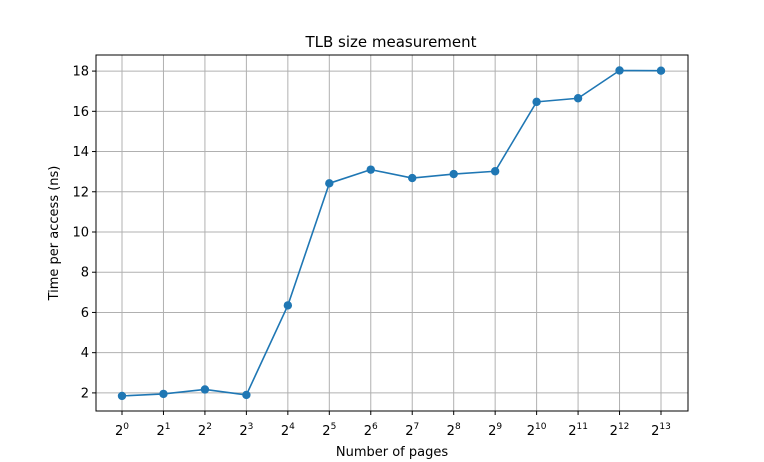  Describe the element at coordinates (85, 353) in the screenshot. I see `y-tick-label: 4` at that location.